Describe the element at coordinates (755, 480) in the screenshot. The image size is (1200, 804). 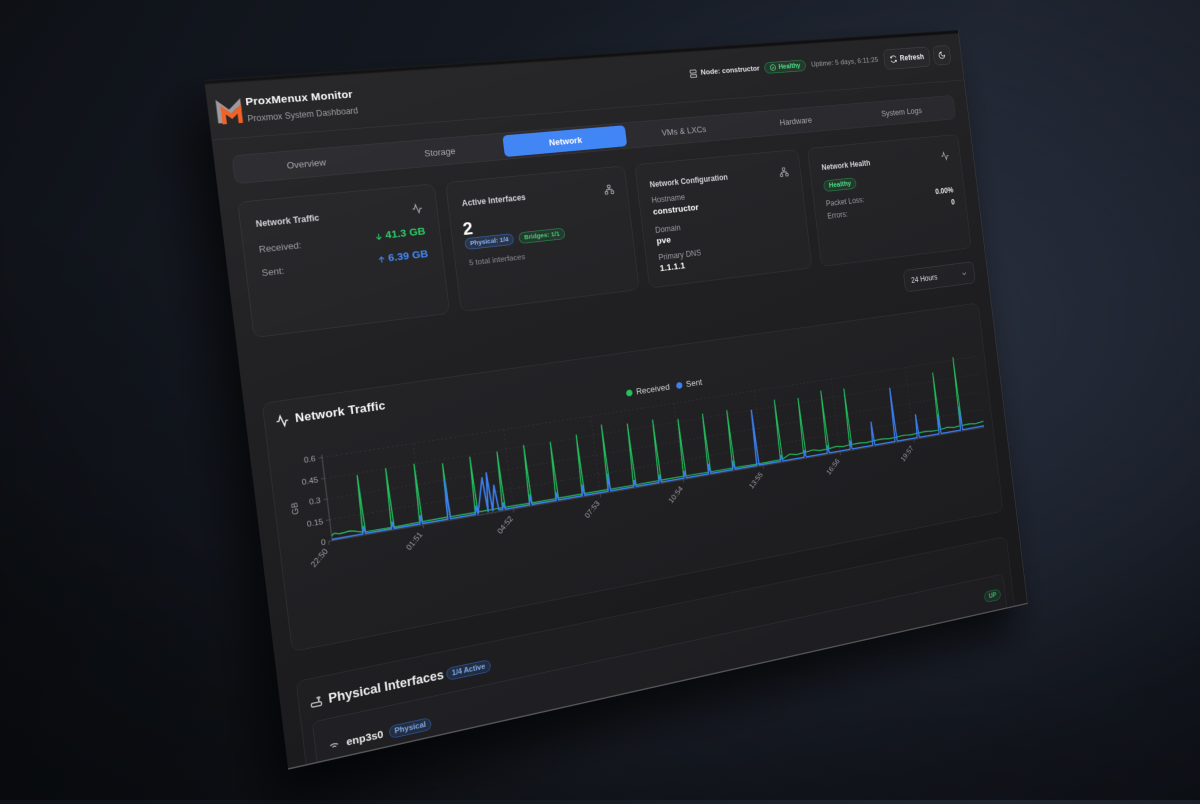
I see `svg-text: 13:55` at that location.